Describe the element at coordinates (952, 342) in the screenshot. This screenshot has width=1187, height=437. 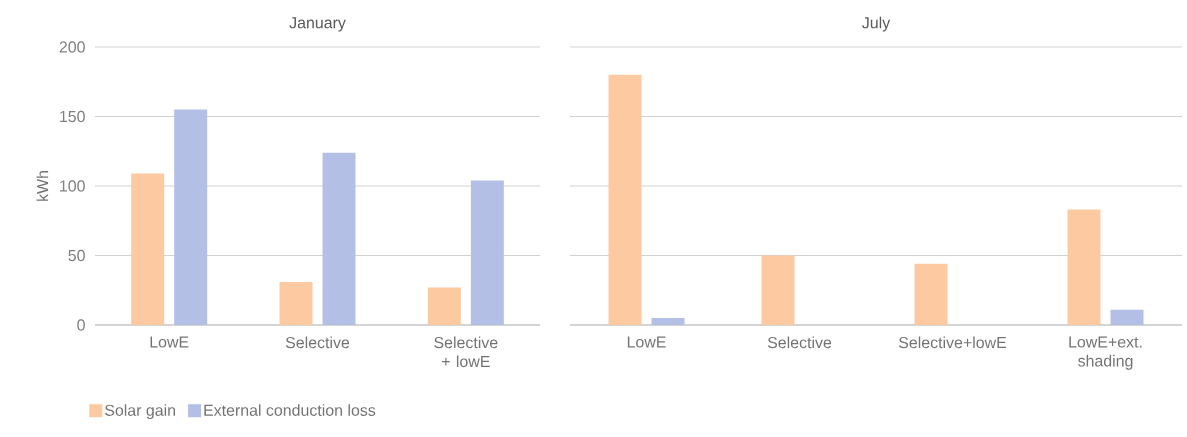
I see `x-tick-label: Selective+lowE` at that location.